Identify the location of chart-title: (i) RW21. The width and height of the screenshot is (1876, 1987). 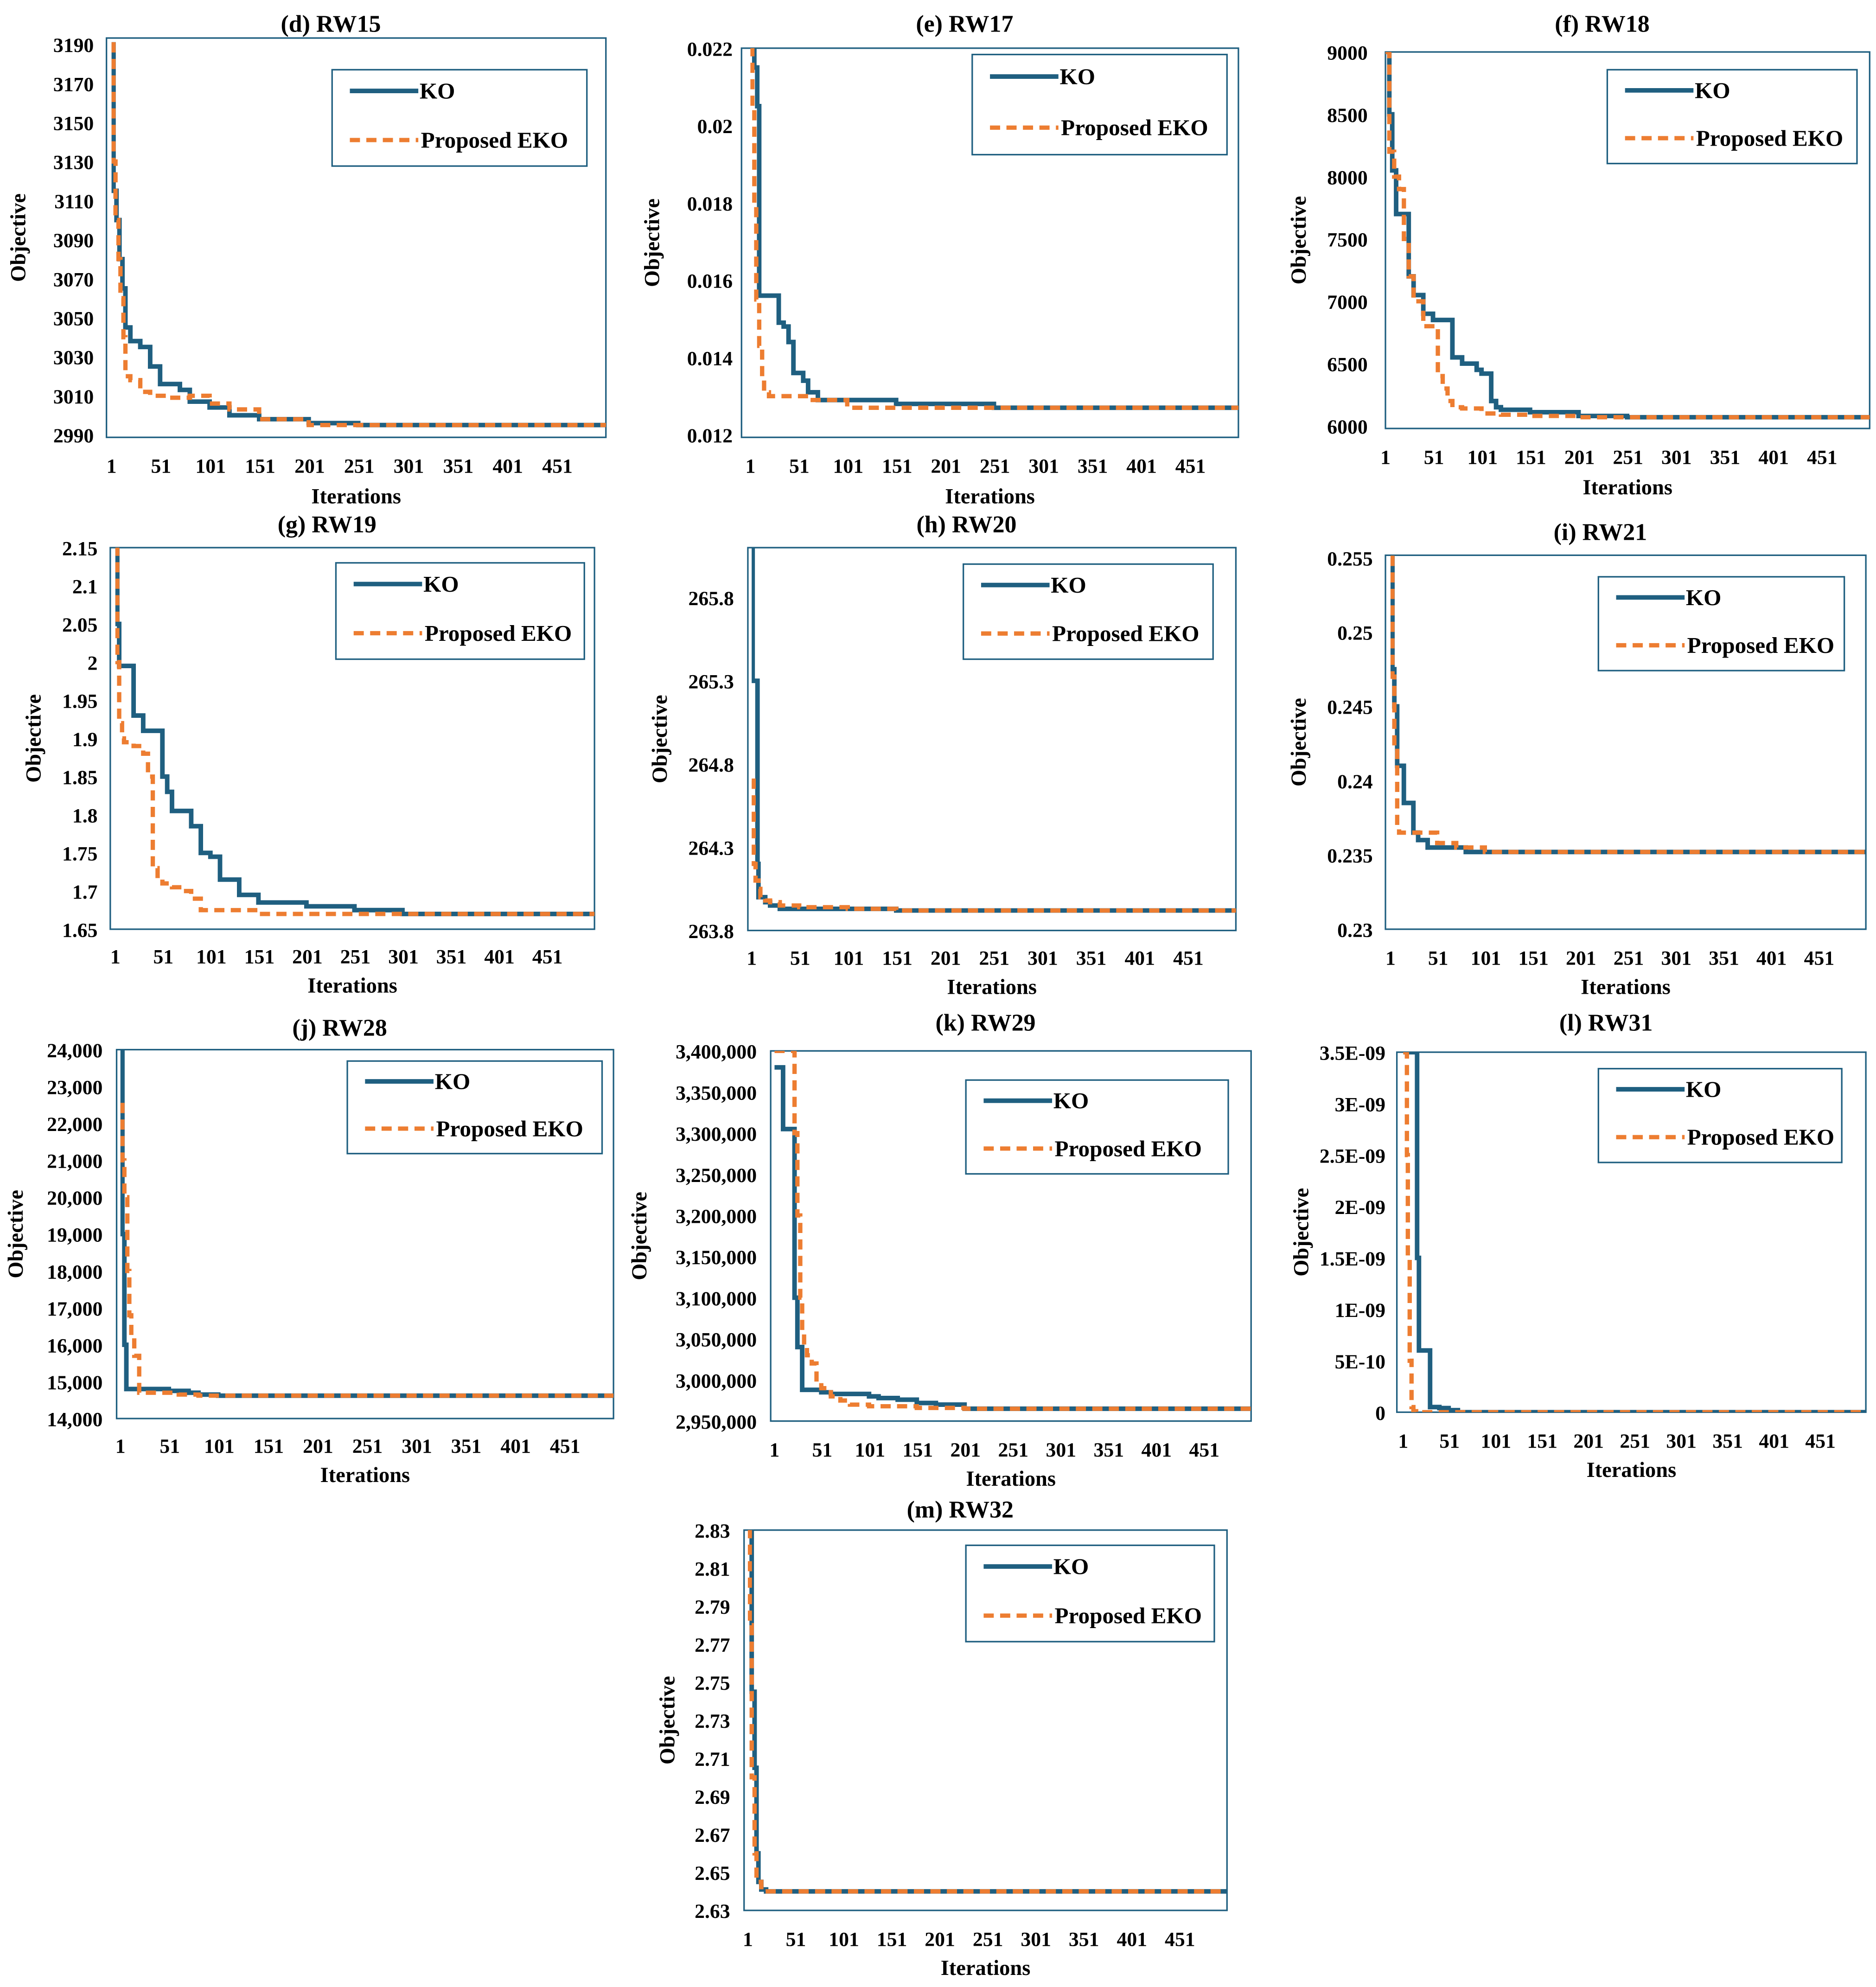
(1600, 532).